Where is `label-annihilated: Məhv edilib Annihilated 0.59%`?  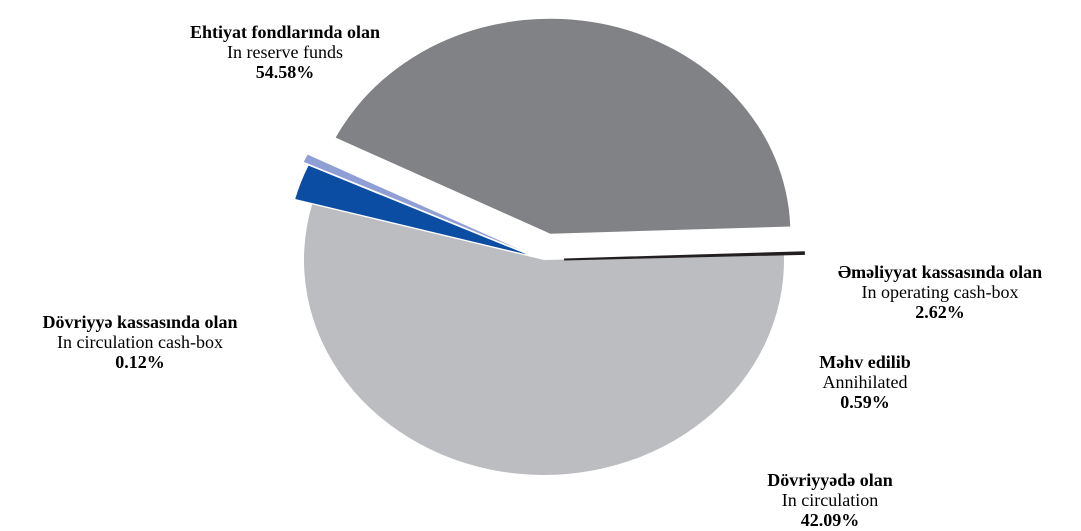 label-annihilated: Məhv edilib Annihilated 0.59% is located at coordinates (865, 382).